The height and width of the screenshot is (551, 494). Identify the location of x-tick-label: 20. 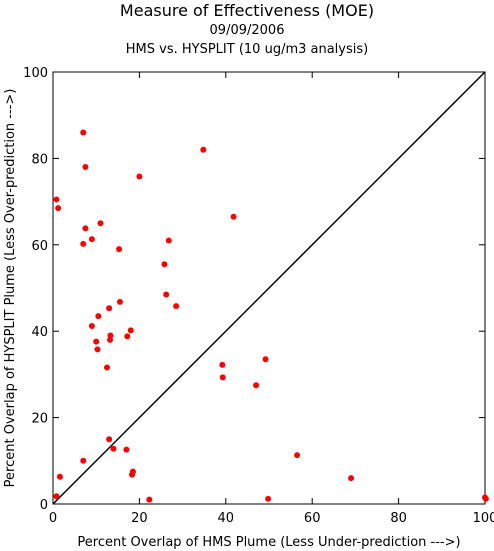
(139, 518).